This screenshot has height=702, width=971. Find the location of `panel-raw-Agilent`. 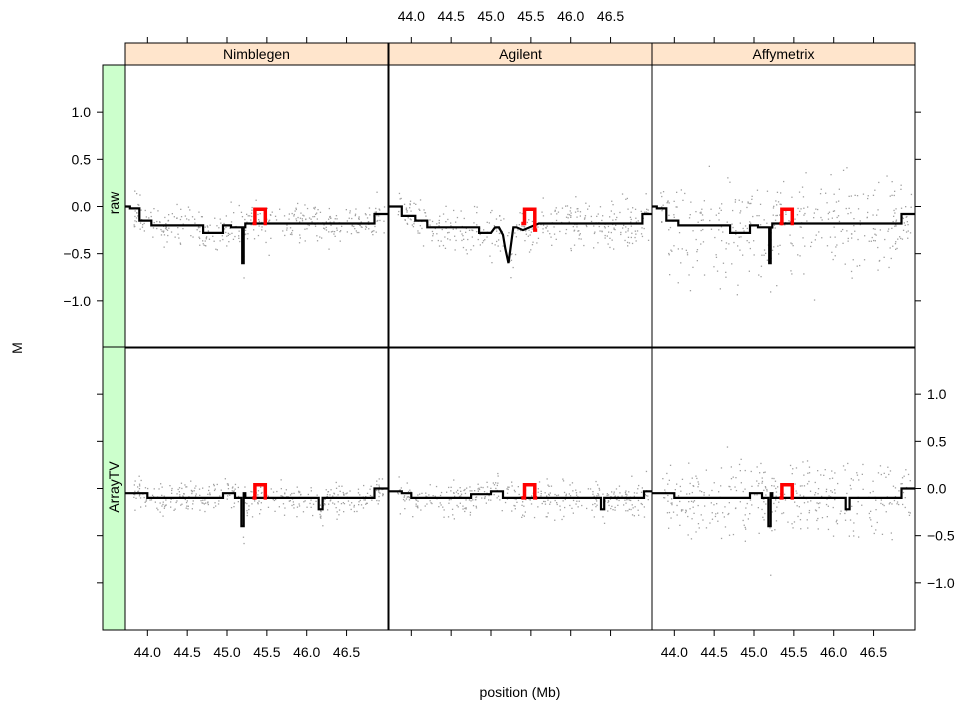

panel-raw-Agilent is located at coordinates (520, 206).